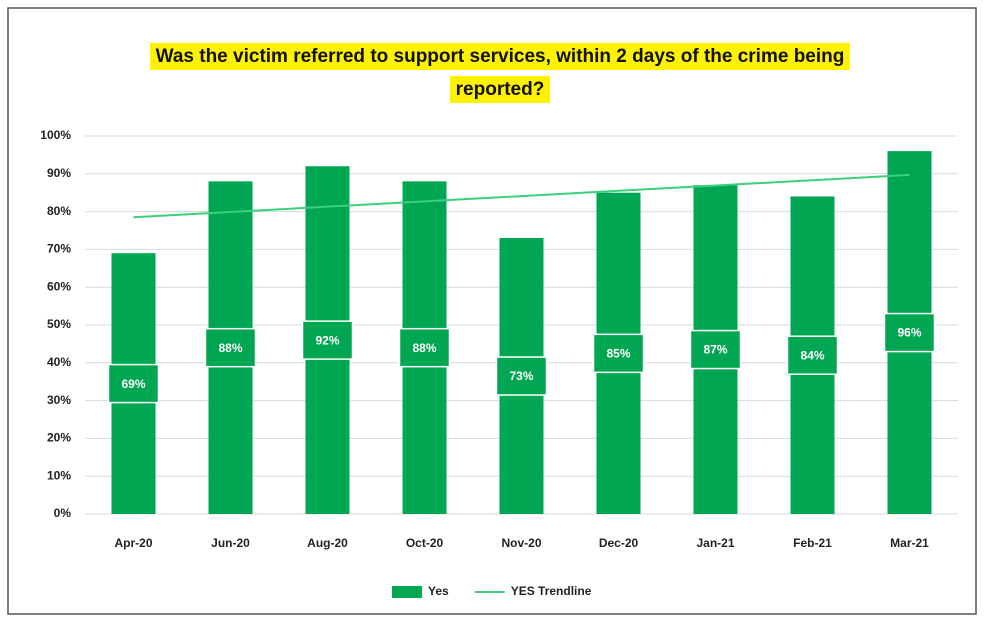 This screenshot has width=985, height=630. Describe the element at coordinates (59, 324) in the screenshot. I see `y-tick-label: 50%` at that location.